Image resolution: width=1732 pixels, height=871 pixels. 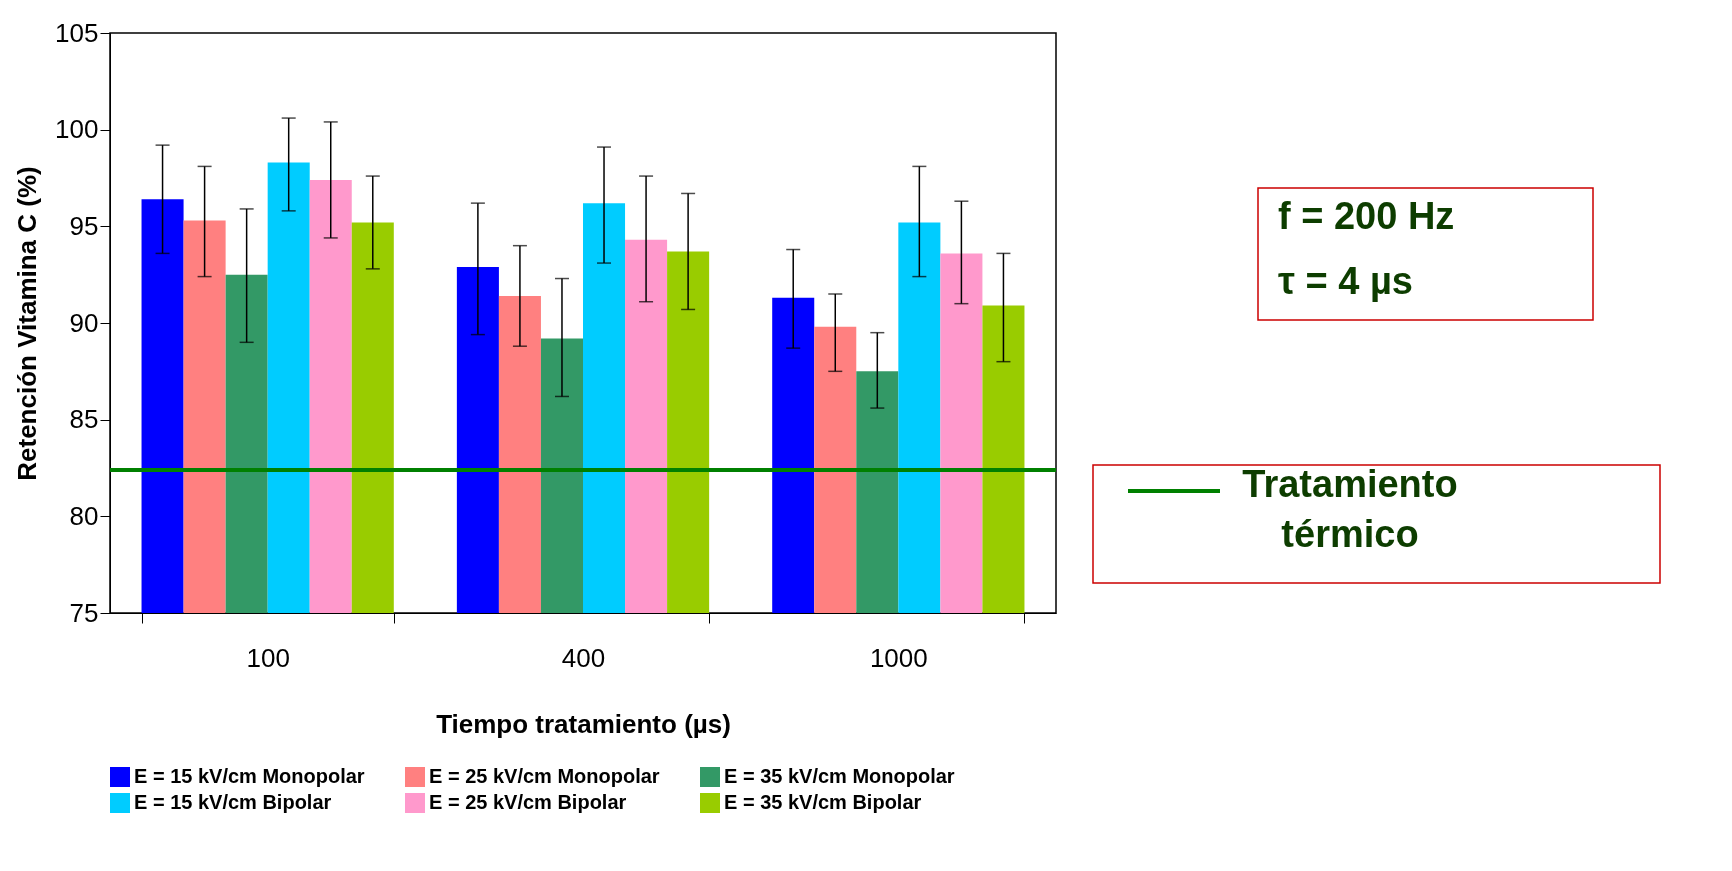 I want to click on y-tick-label: 105, so click(x=77, y=32).